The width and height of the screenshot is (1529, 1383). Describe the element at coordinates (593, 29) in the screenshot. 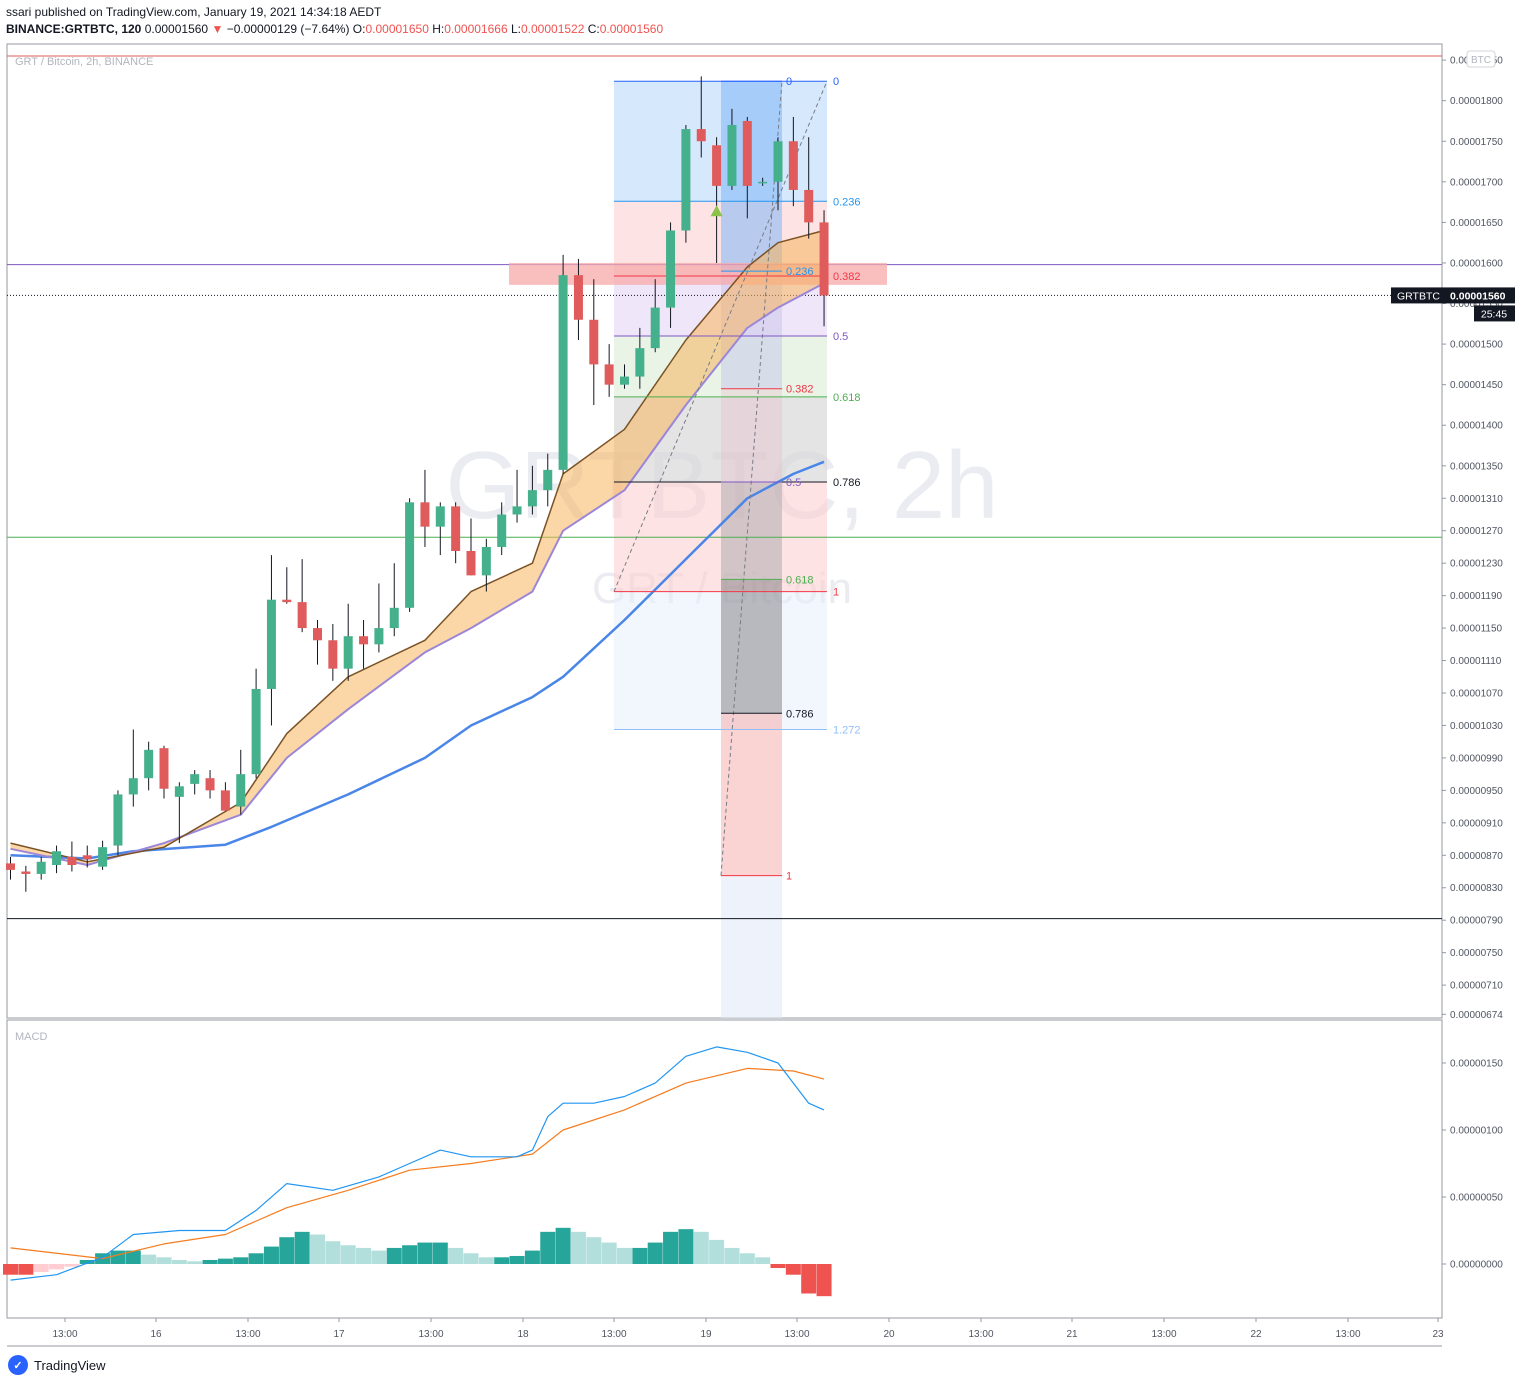

I see `close-label: C:` at that location.